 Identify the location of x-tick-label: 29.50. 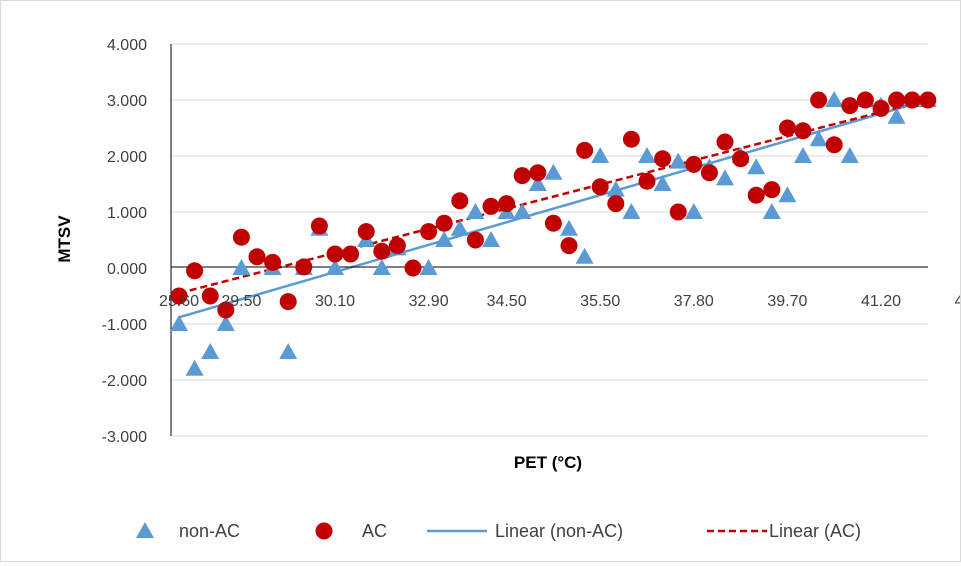
(241, 301).